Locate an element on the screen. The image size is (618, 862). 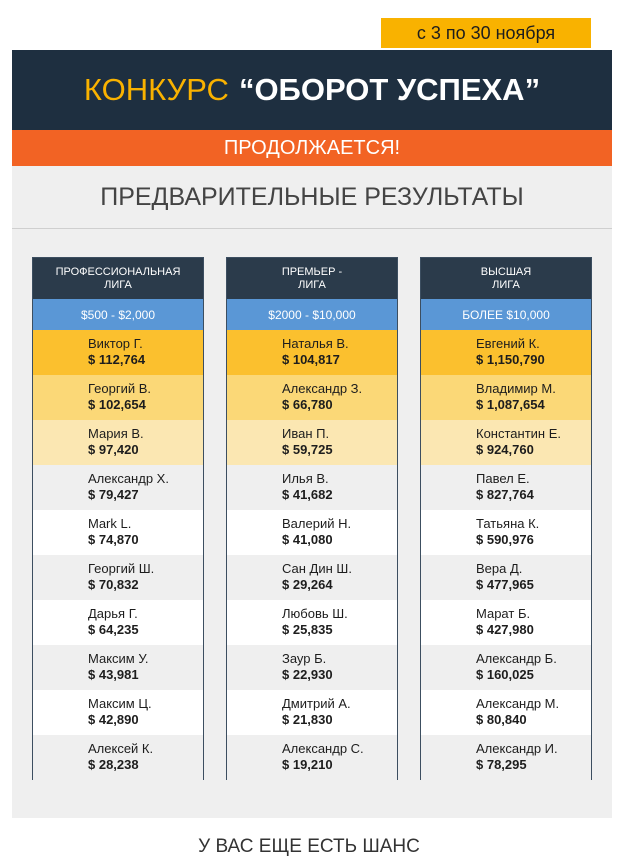
leaderboard-row: Заур Б. $ 22,930 is located at coordinates (312, 667).